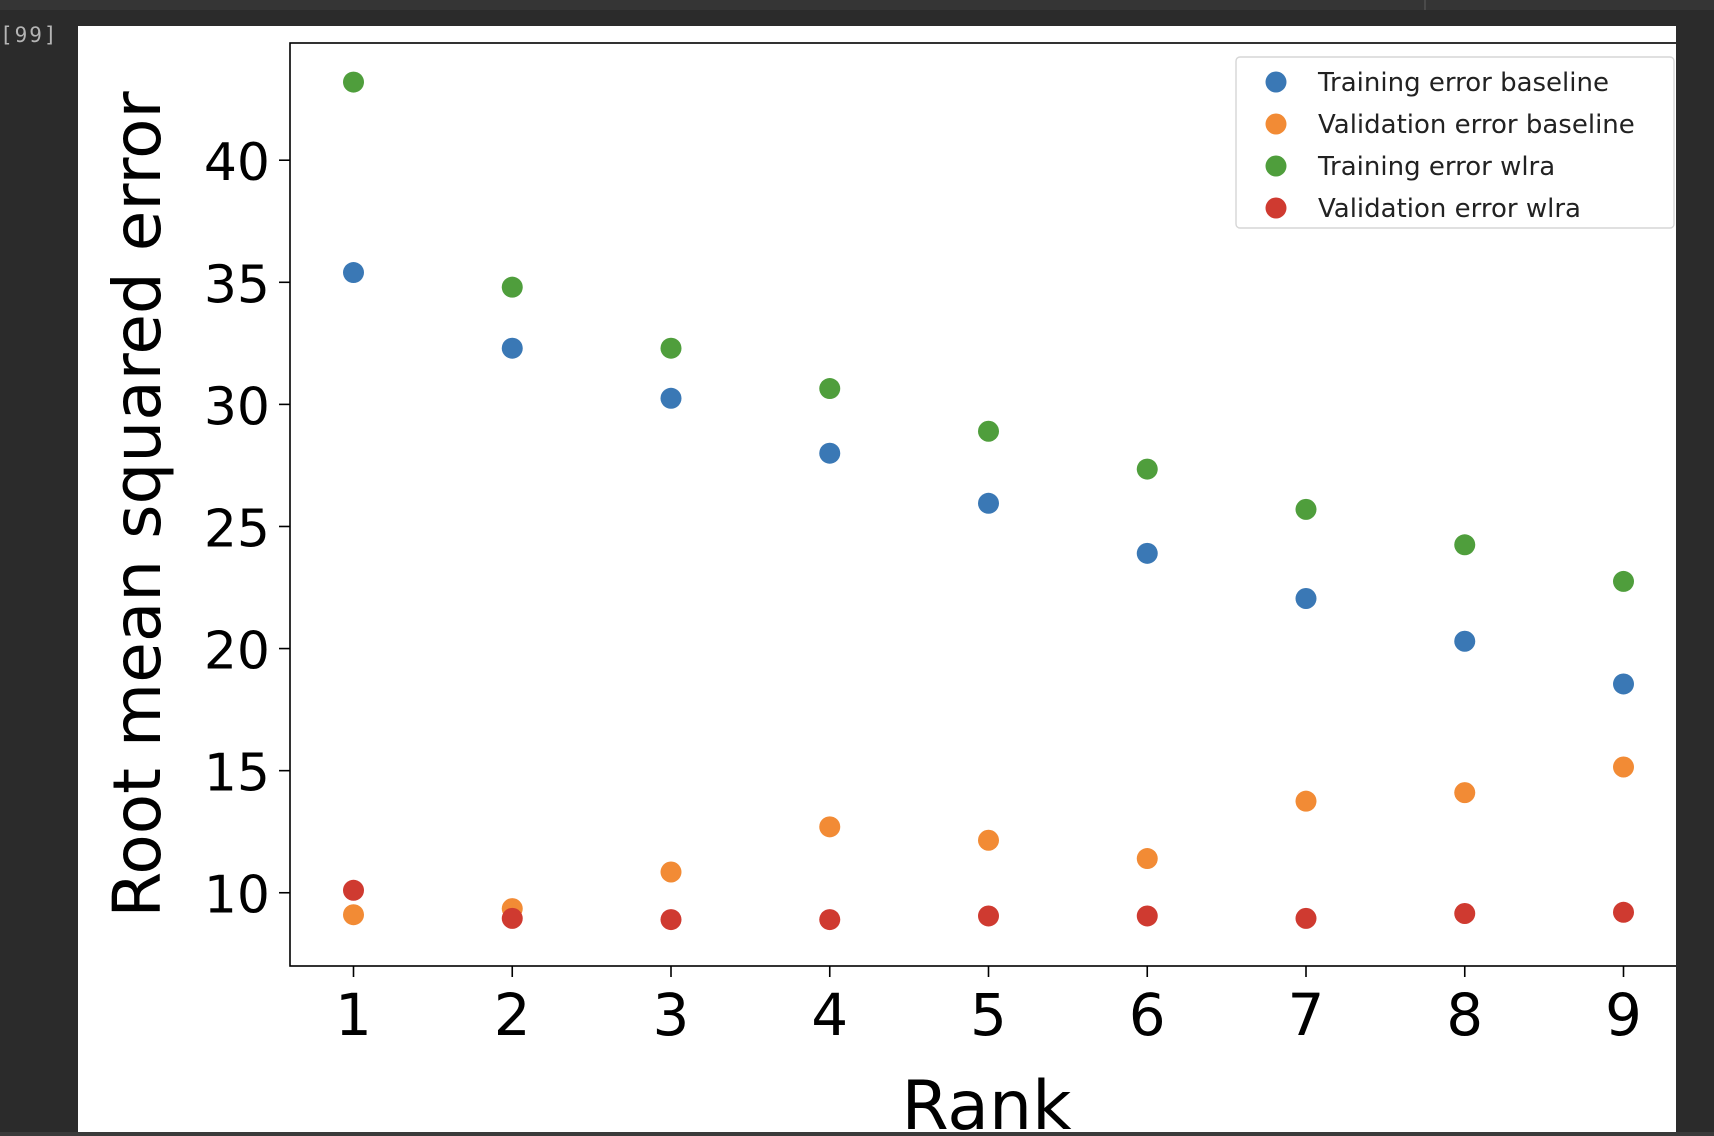 This screenshot has height=1136, width=1714. I want to click on x-axis-label: Rank, so click(987, 1099).